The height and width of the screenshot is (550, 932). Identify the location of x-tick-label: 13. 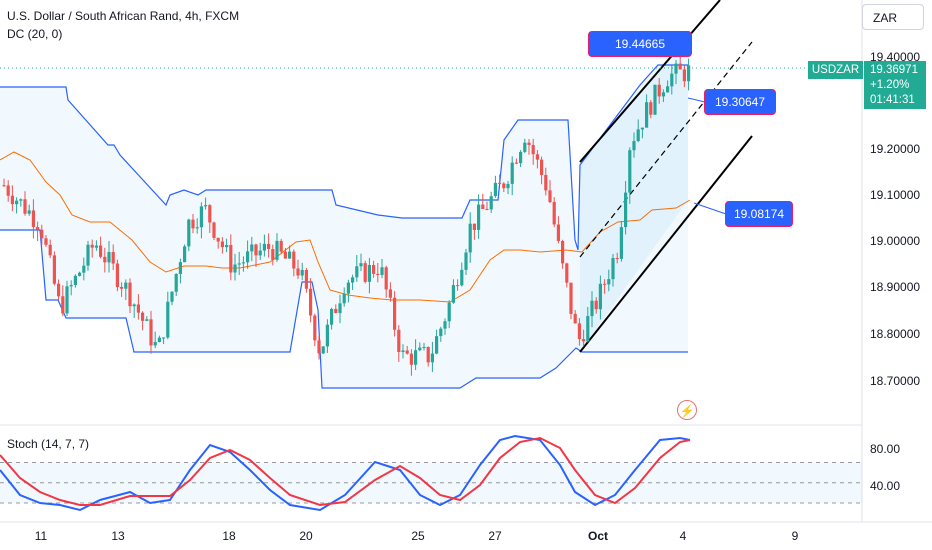
(118, 536).